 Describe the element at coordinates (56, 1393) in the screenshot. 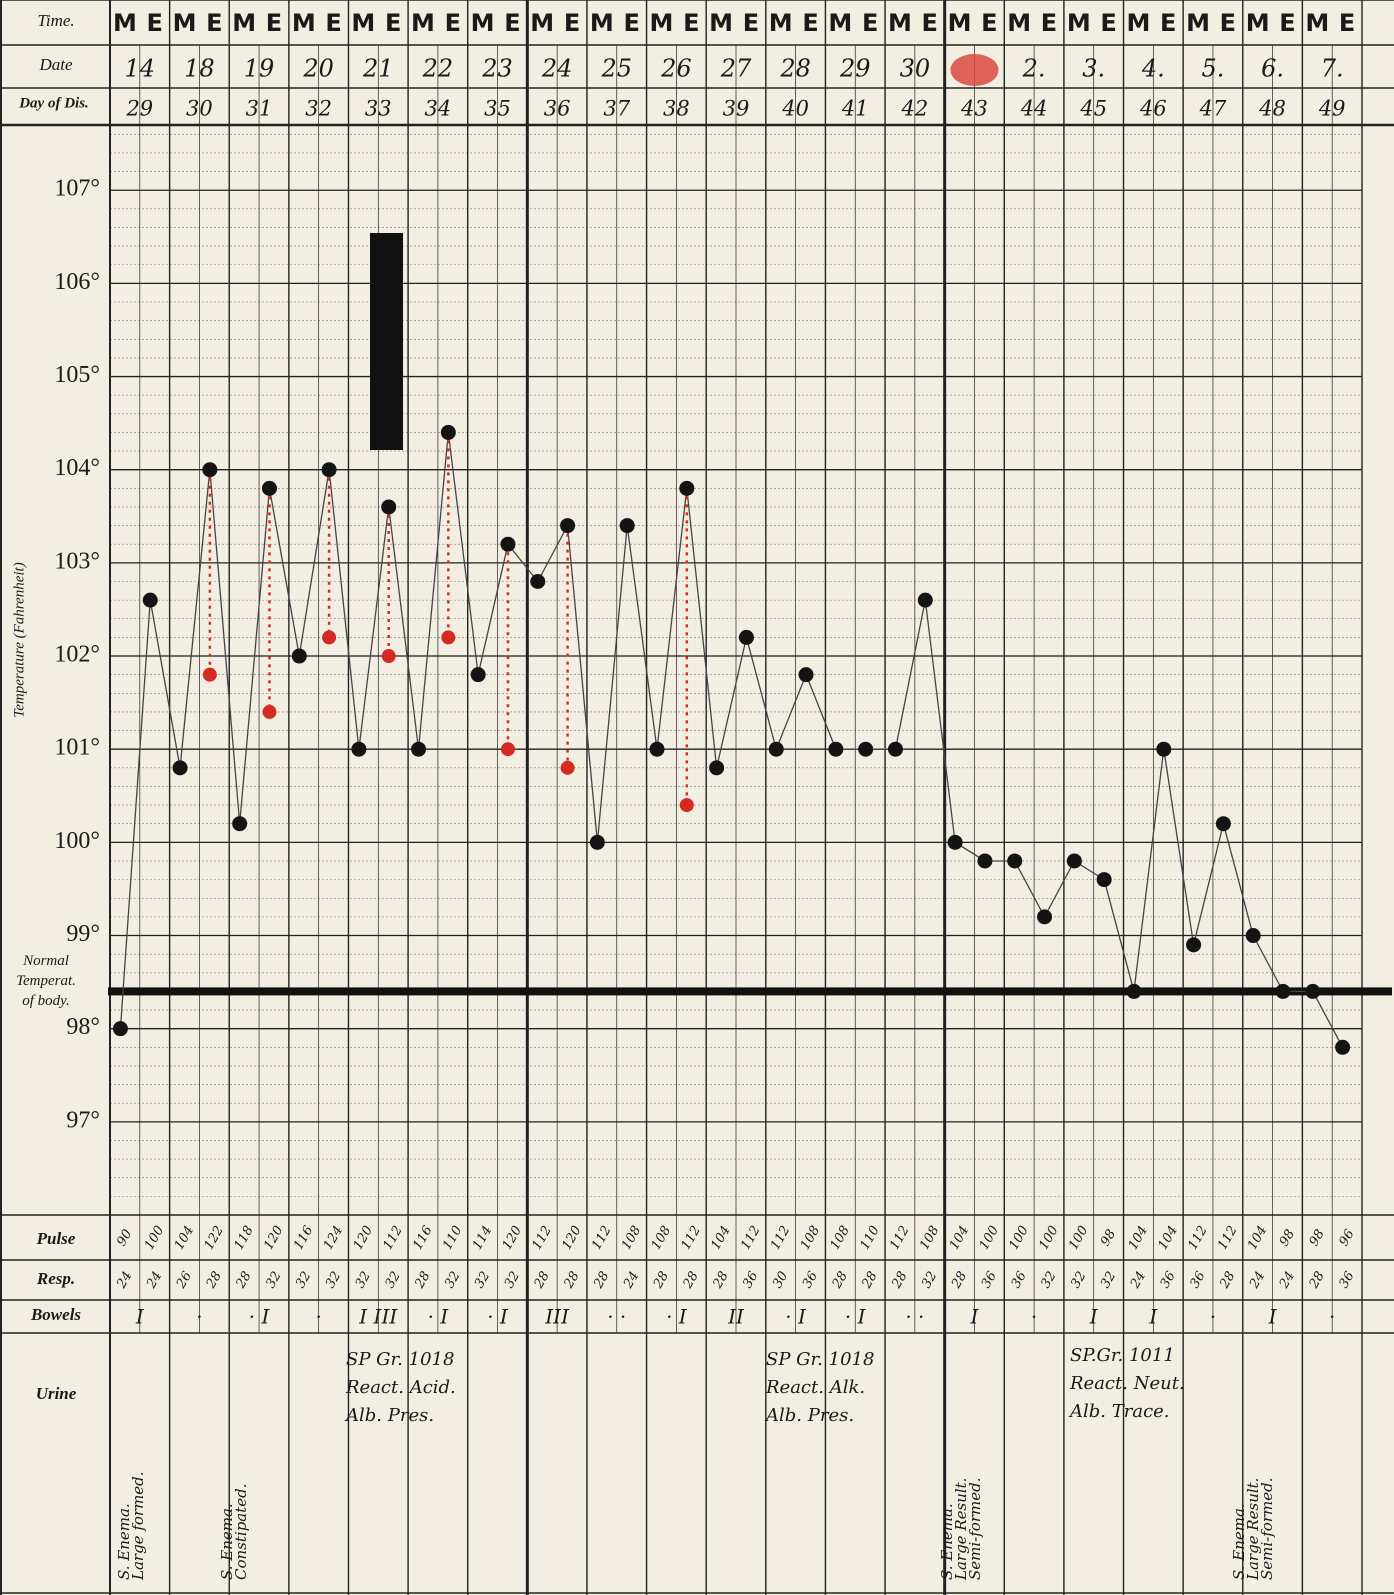

I see `row-label: Urine` at that location.